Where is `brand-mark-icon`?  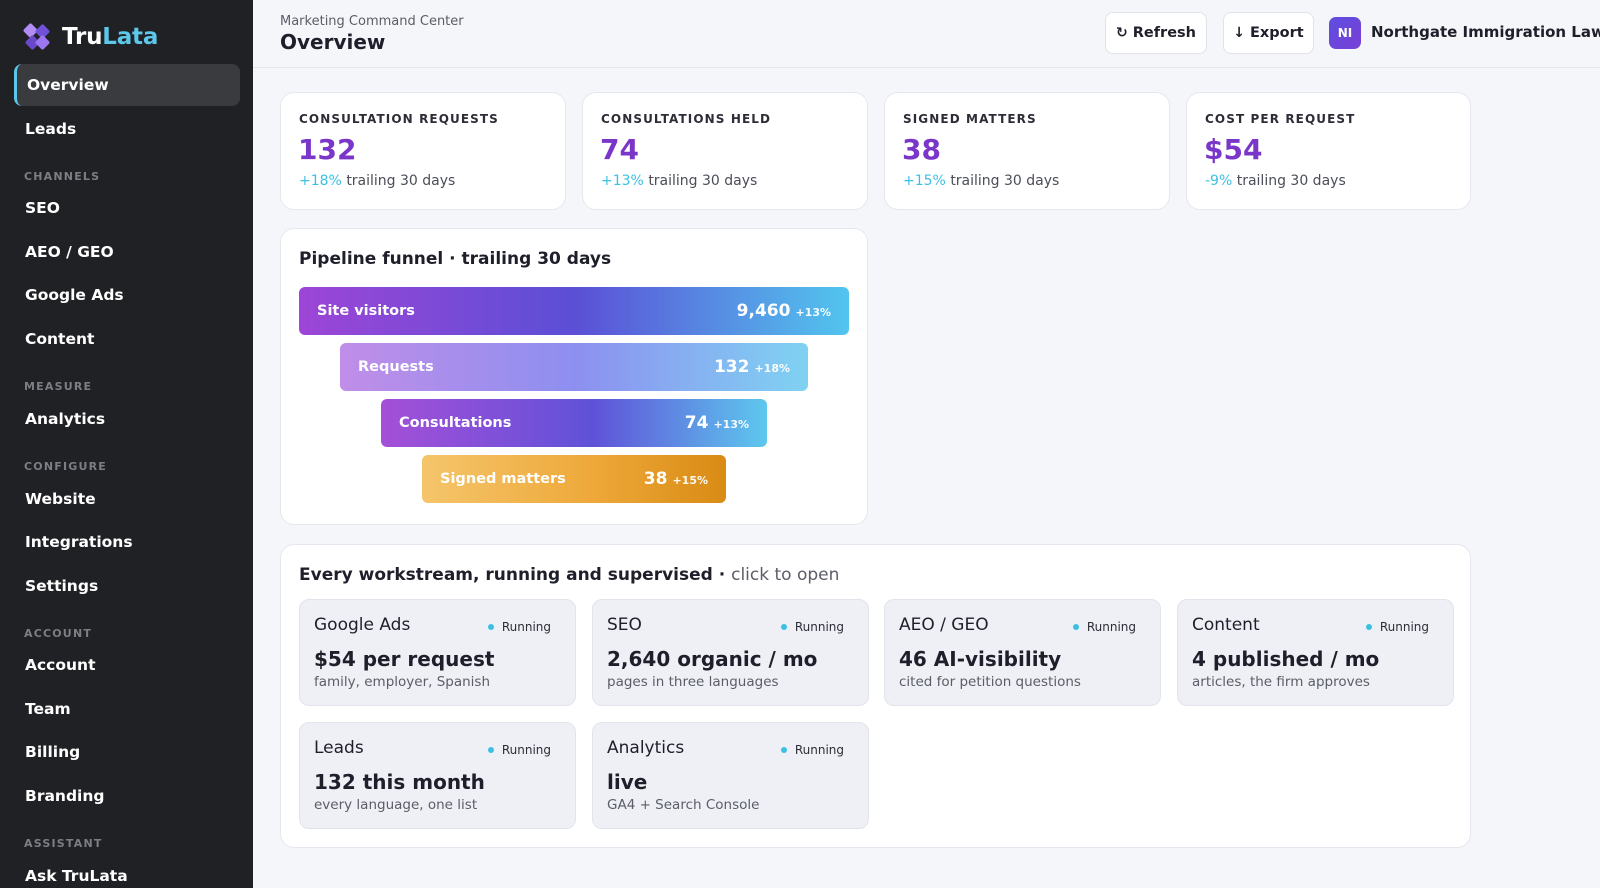
brand-mark-icon is located at coordinates (36, 36).